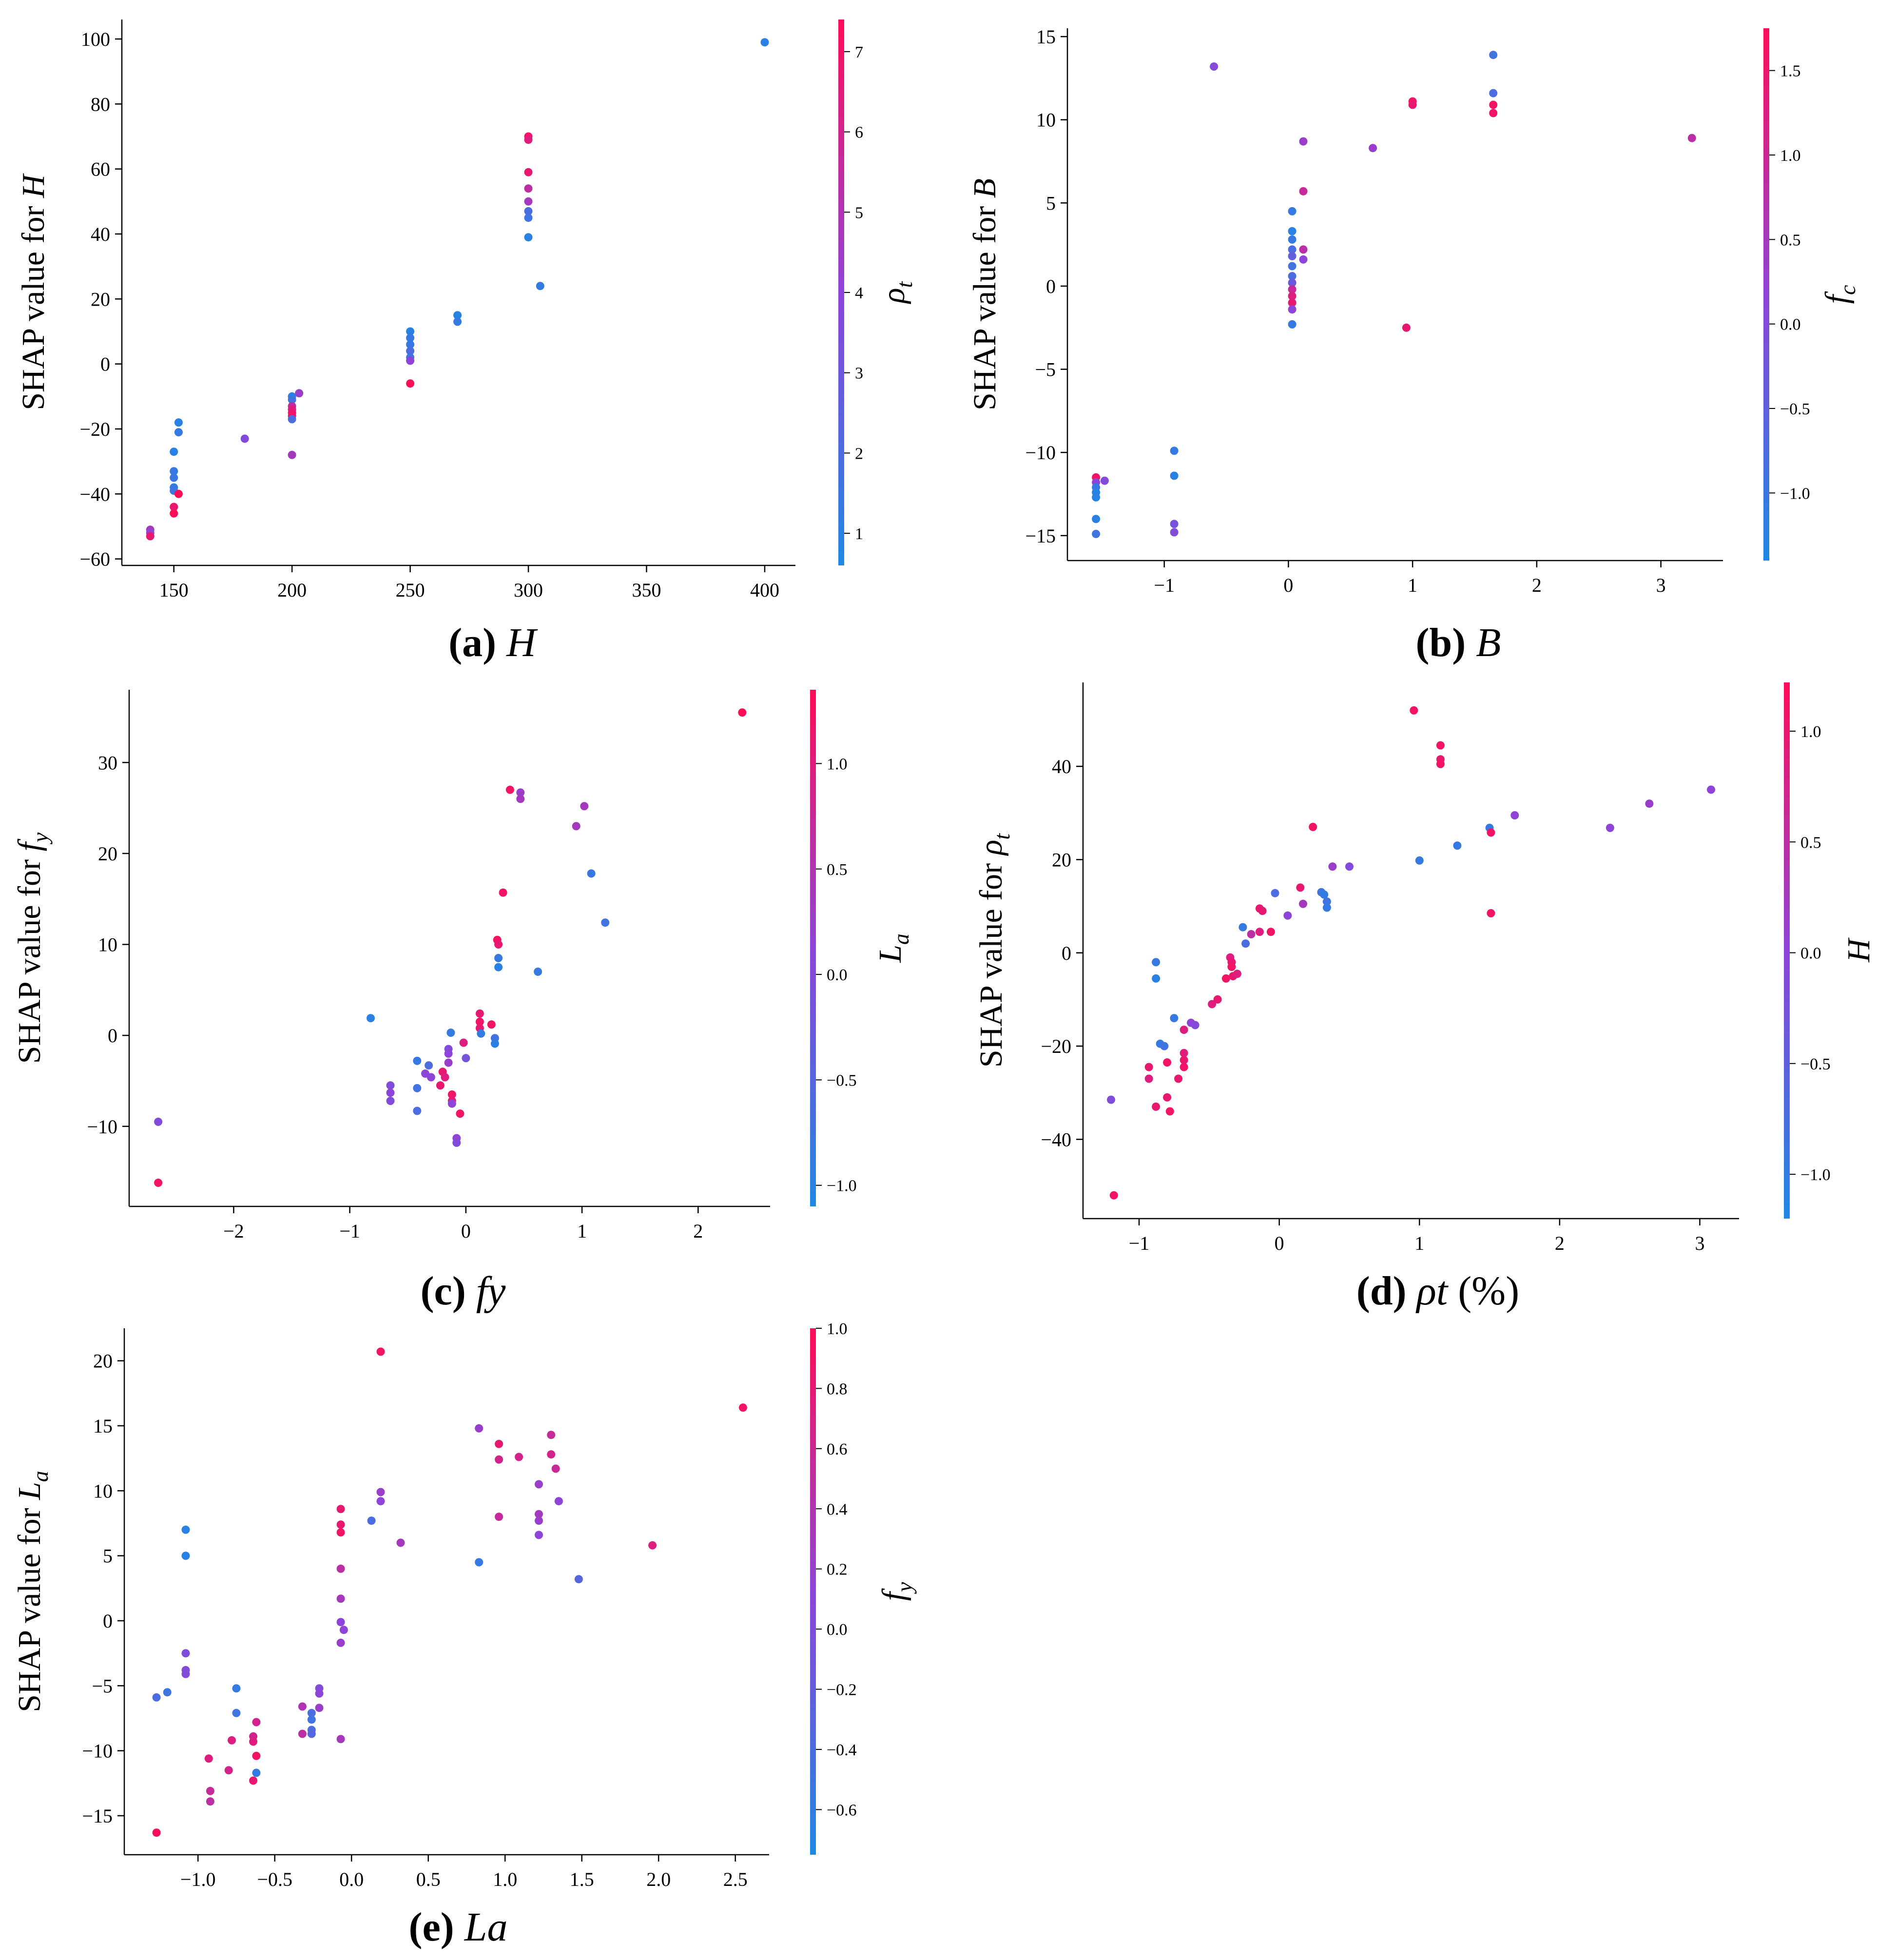 The height and width of the screenshot is (1960, 1896). What do you see at coordinates (1766, 294) in the screenshot?
I see `colorbar` at bounding box center [1766, 294].